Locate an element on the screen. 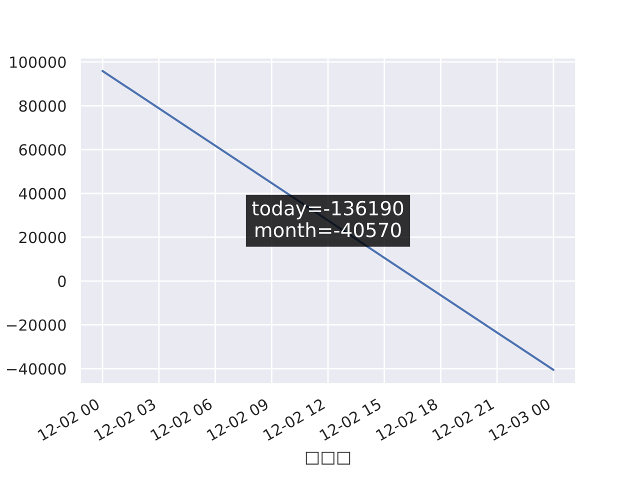 The height and width of the screenshot is (480, 640). y-tick-label: 100000 is located at coordinates (38, 62).